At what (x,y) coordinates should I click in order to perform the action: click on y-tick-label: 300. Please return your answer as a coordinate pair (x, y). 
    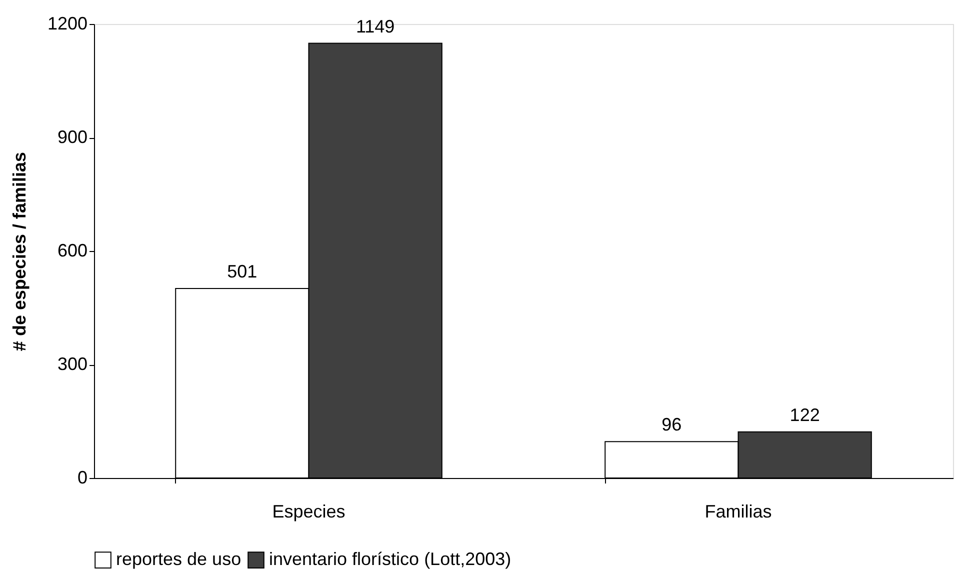
    Looking at the image, I should click on (72, 364).